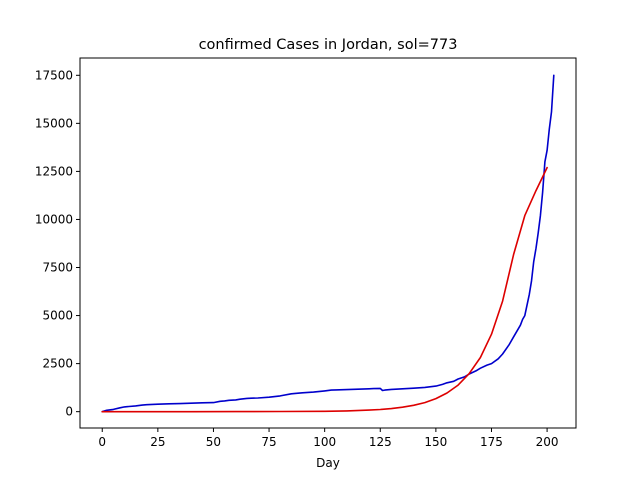 The height and width of the screenshot is (480, 640). What do you see at coordinates (328, 45) in the screenshot?
I see `chart-title: confirmed Cases in Jordan, sol=773` at bounding box center [328, 45].